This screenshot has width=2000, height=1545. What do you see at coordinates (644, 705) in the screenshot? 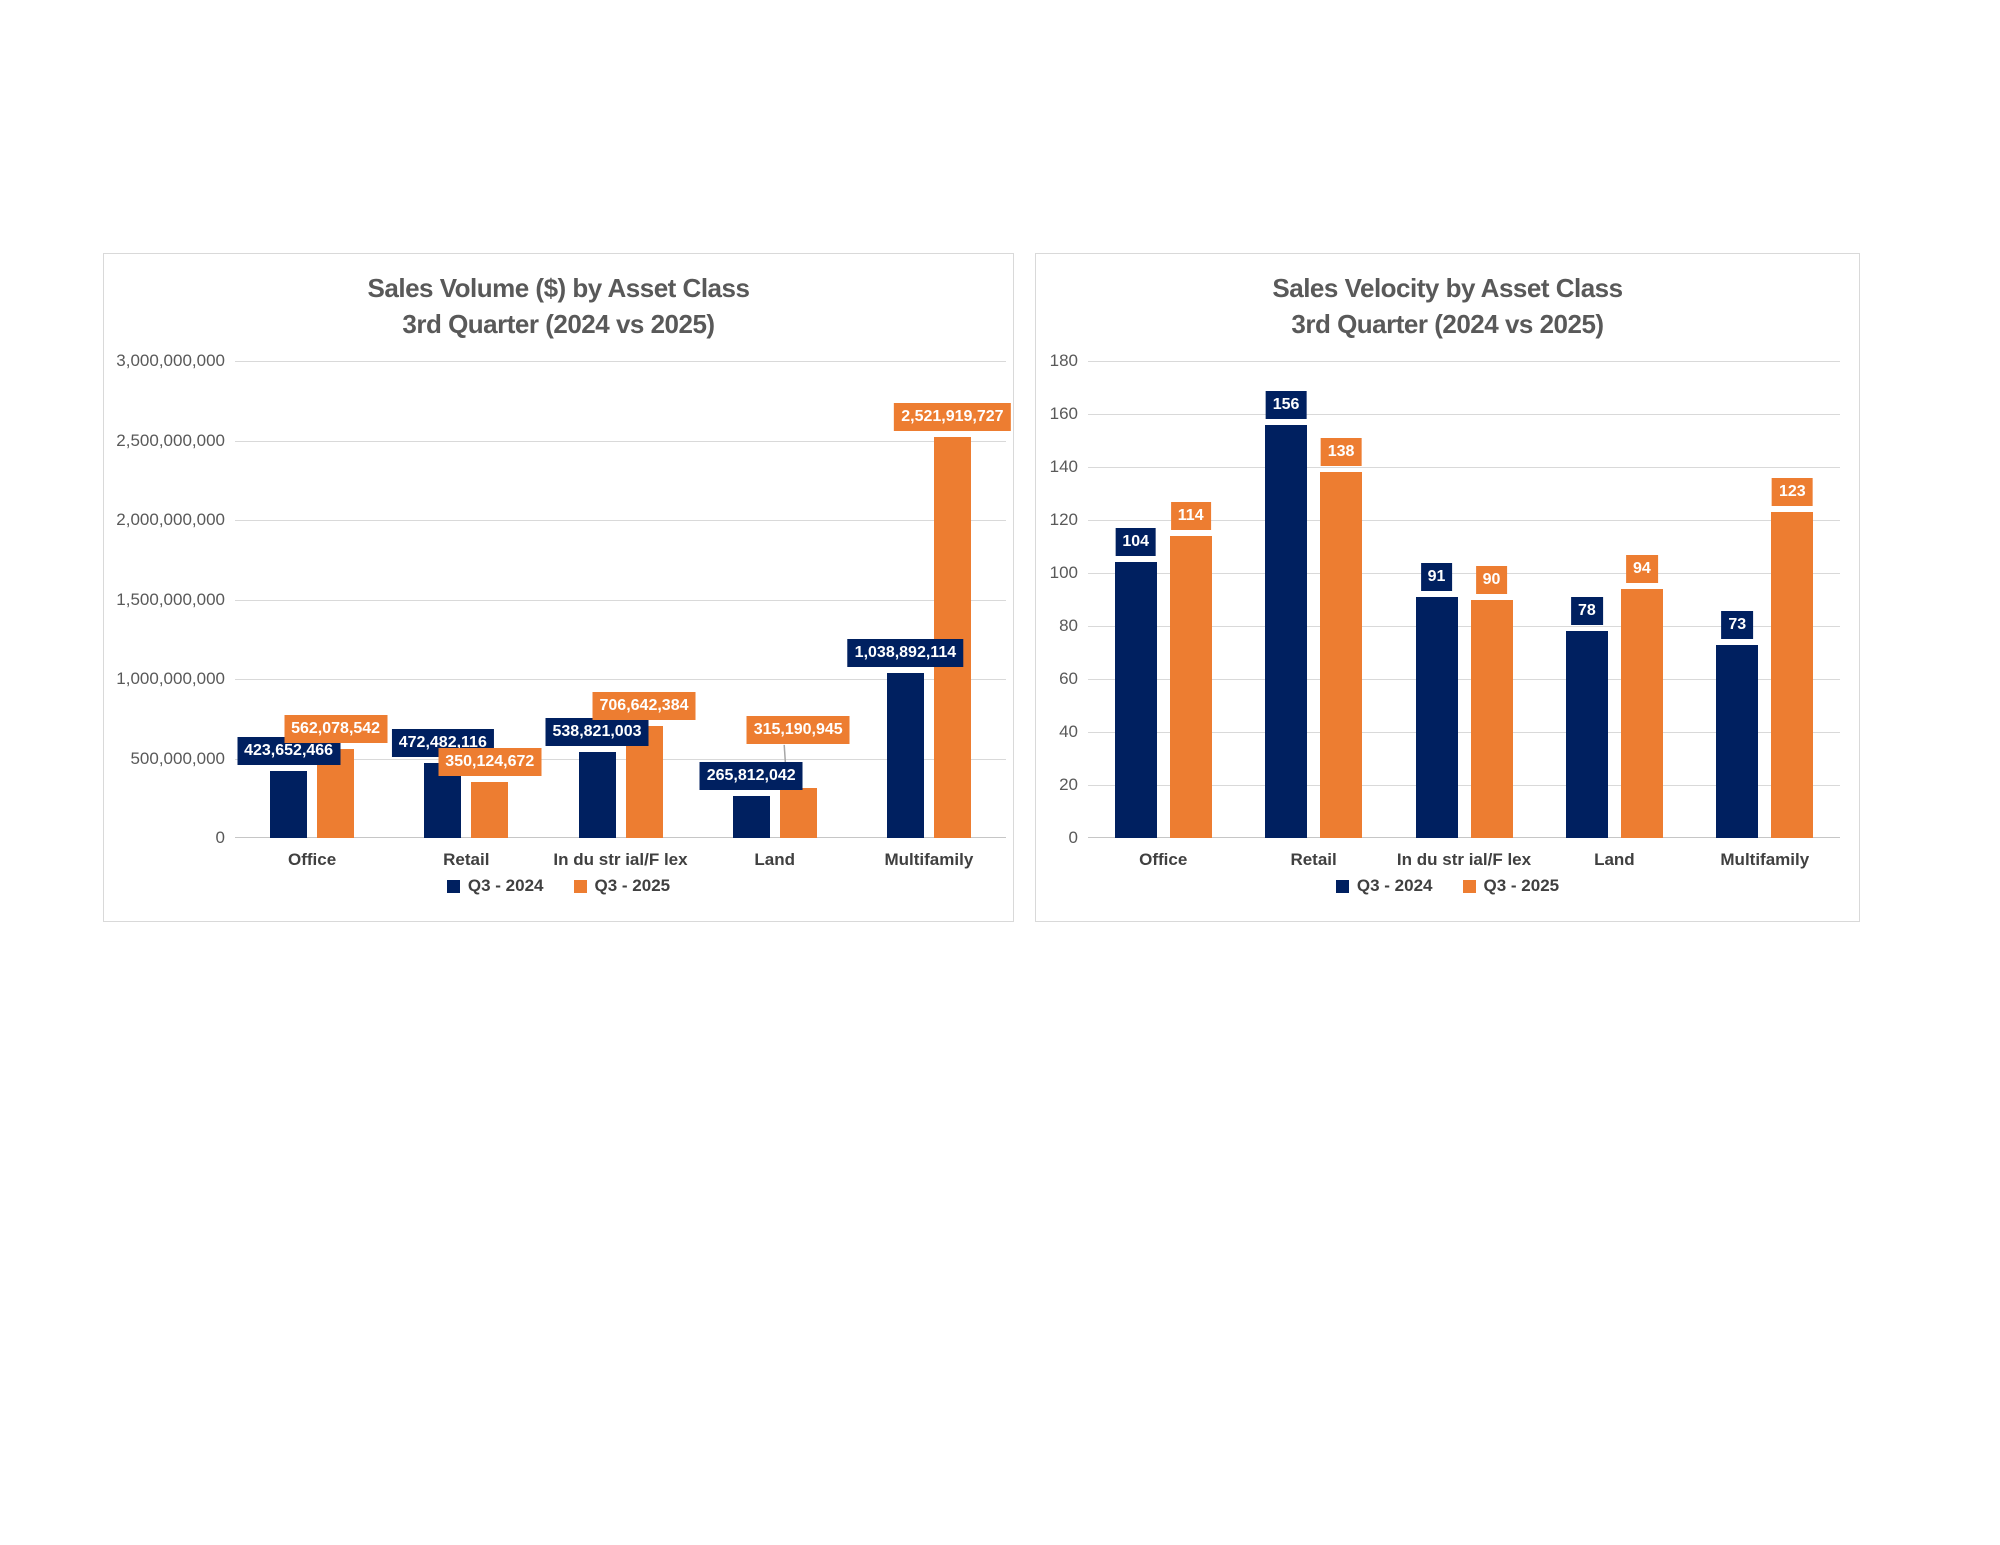
I see `data-label-sales-volume-s1-3: 706,642,384` at bounding box center [644, 705].